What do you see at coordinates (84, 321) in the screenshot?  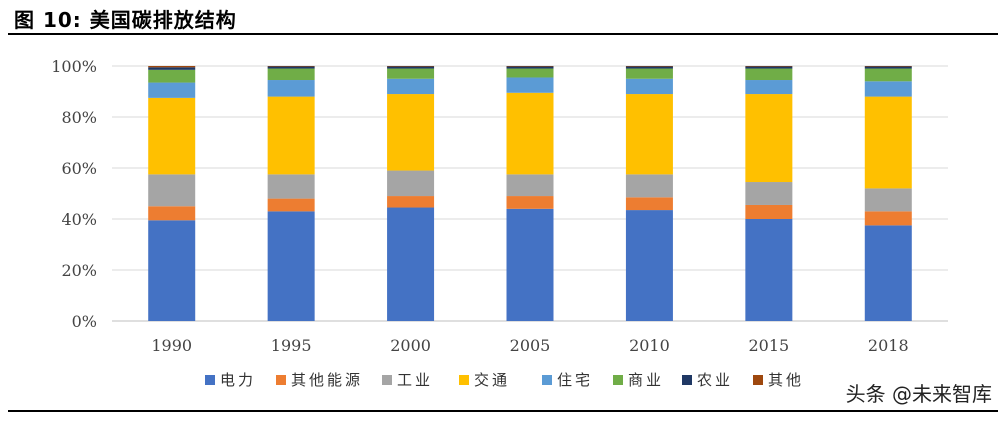 I see `y-tick-label: 0%` at bounding box center [84, 321].